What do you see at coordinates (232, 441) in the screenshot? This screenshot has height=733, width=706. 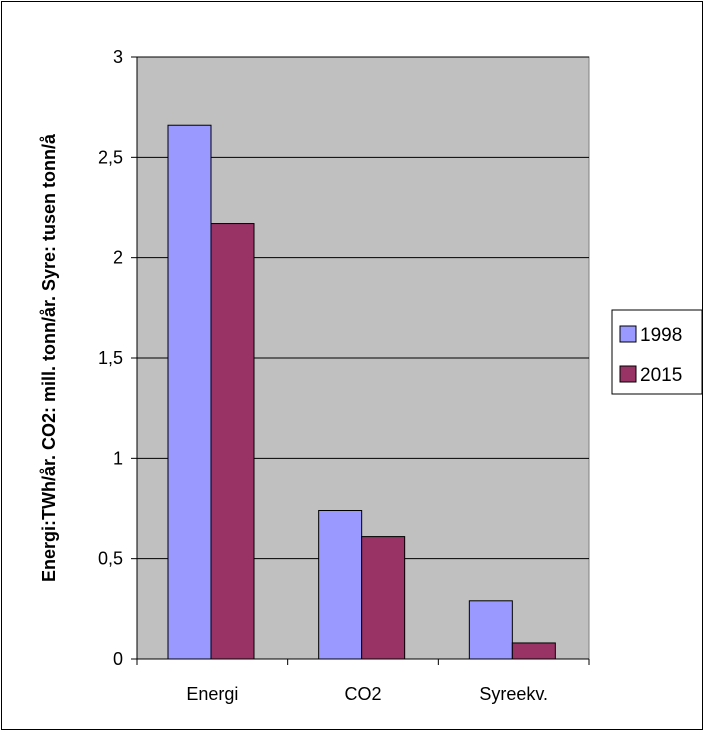 I see `bar-2015-energi` at bounding box center [232, 441].